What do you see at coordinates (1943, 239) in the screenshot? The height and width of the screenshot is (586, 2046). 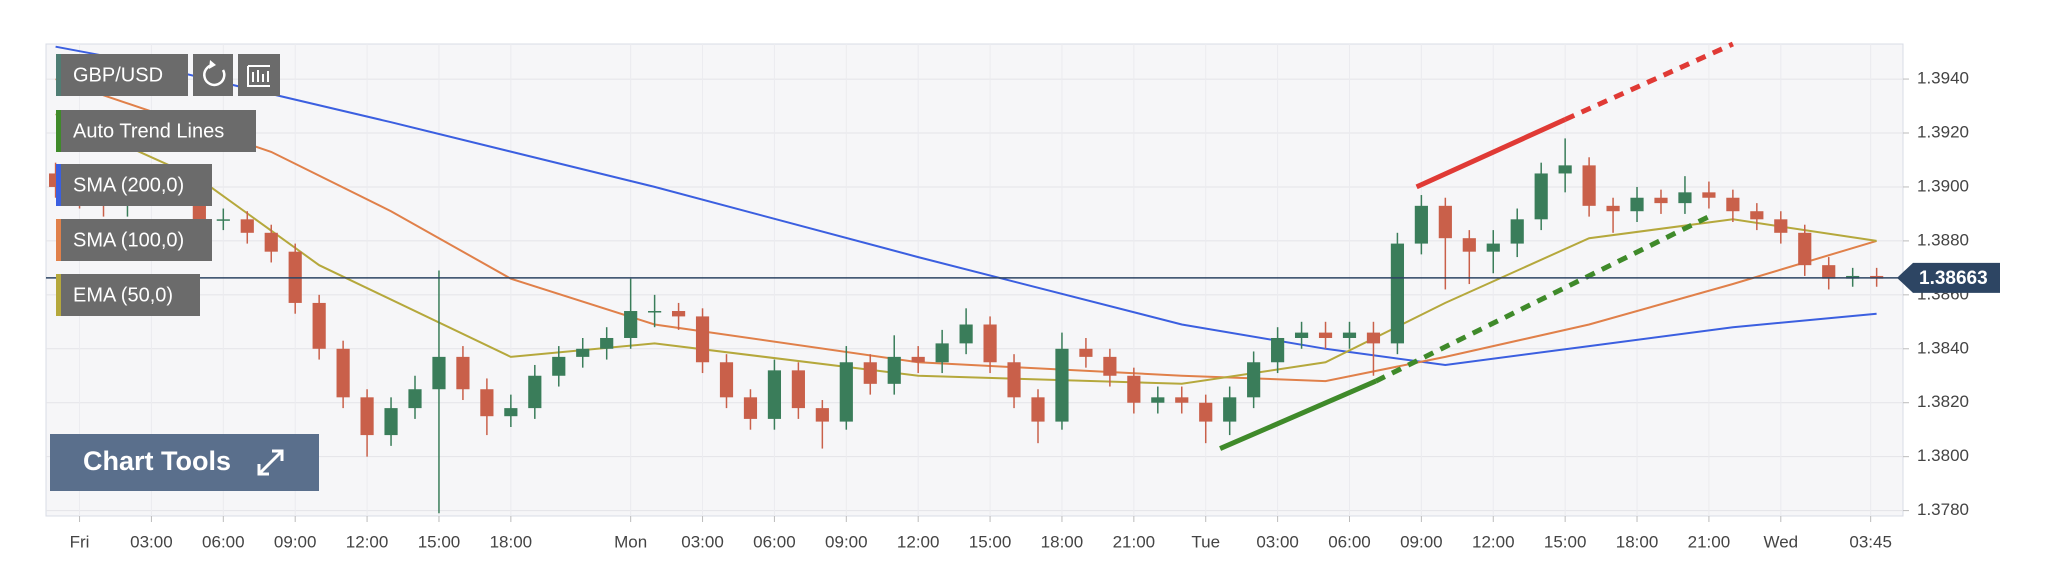 I see `y-tick-label: 1.3880` at bounding box center [1943, 239].